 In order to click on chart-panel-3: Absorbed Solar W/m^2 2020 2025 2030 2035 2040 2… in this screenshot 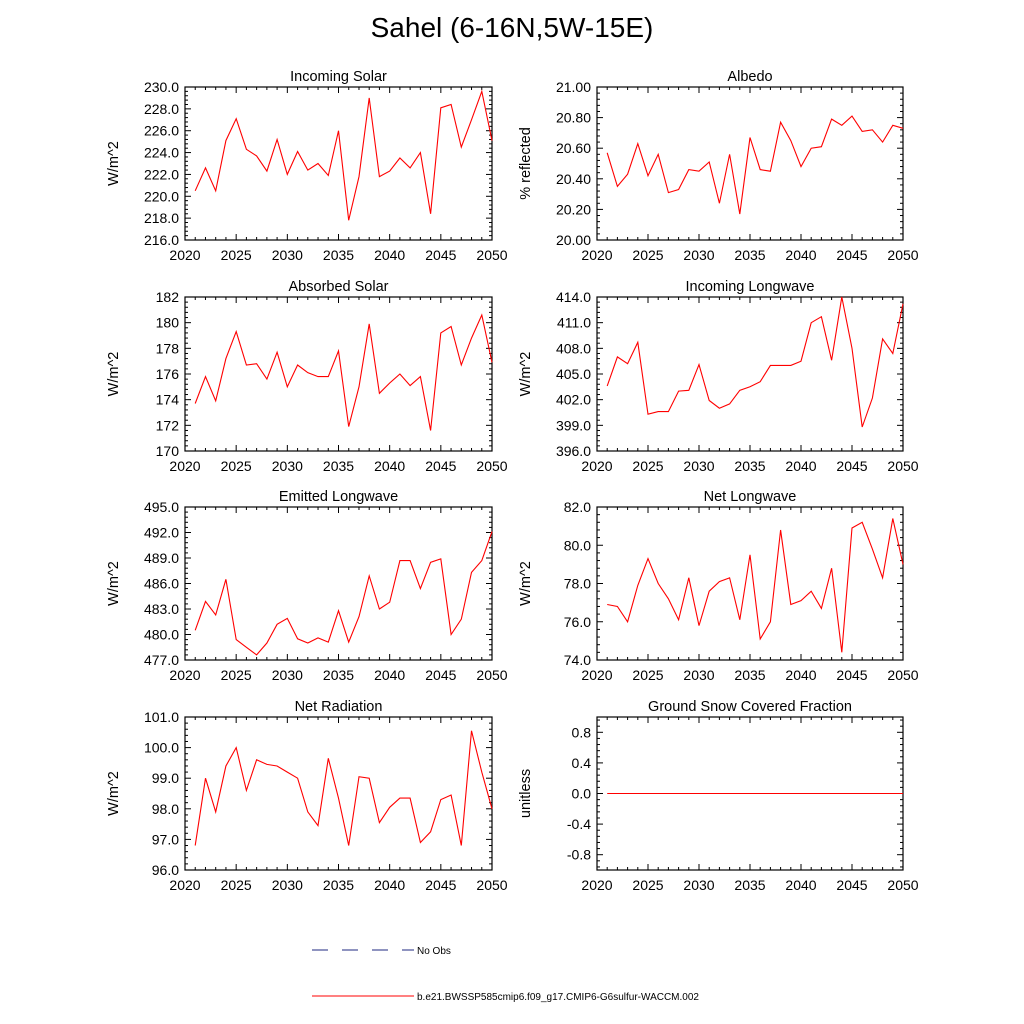, I will do `click(307, 376)`.